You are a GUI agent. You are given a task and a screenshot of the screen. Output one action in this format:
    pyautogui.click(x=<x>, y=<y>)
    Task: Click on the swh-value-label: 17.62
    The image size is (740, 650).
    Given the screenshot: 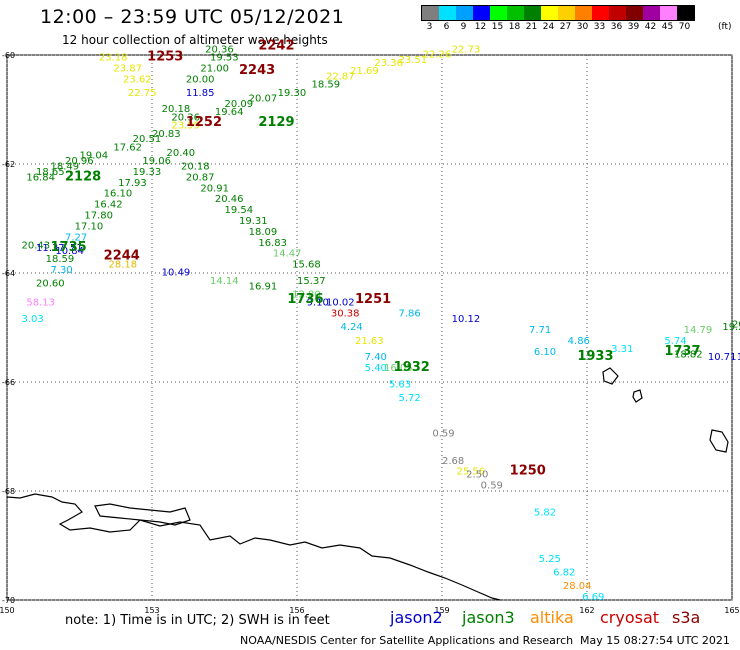 What is the action you would take?
    pyautogui.click(x=127, y=147)
    